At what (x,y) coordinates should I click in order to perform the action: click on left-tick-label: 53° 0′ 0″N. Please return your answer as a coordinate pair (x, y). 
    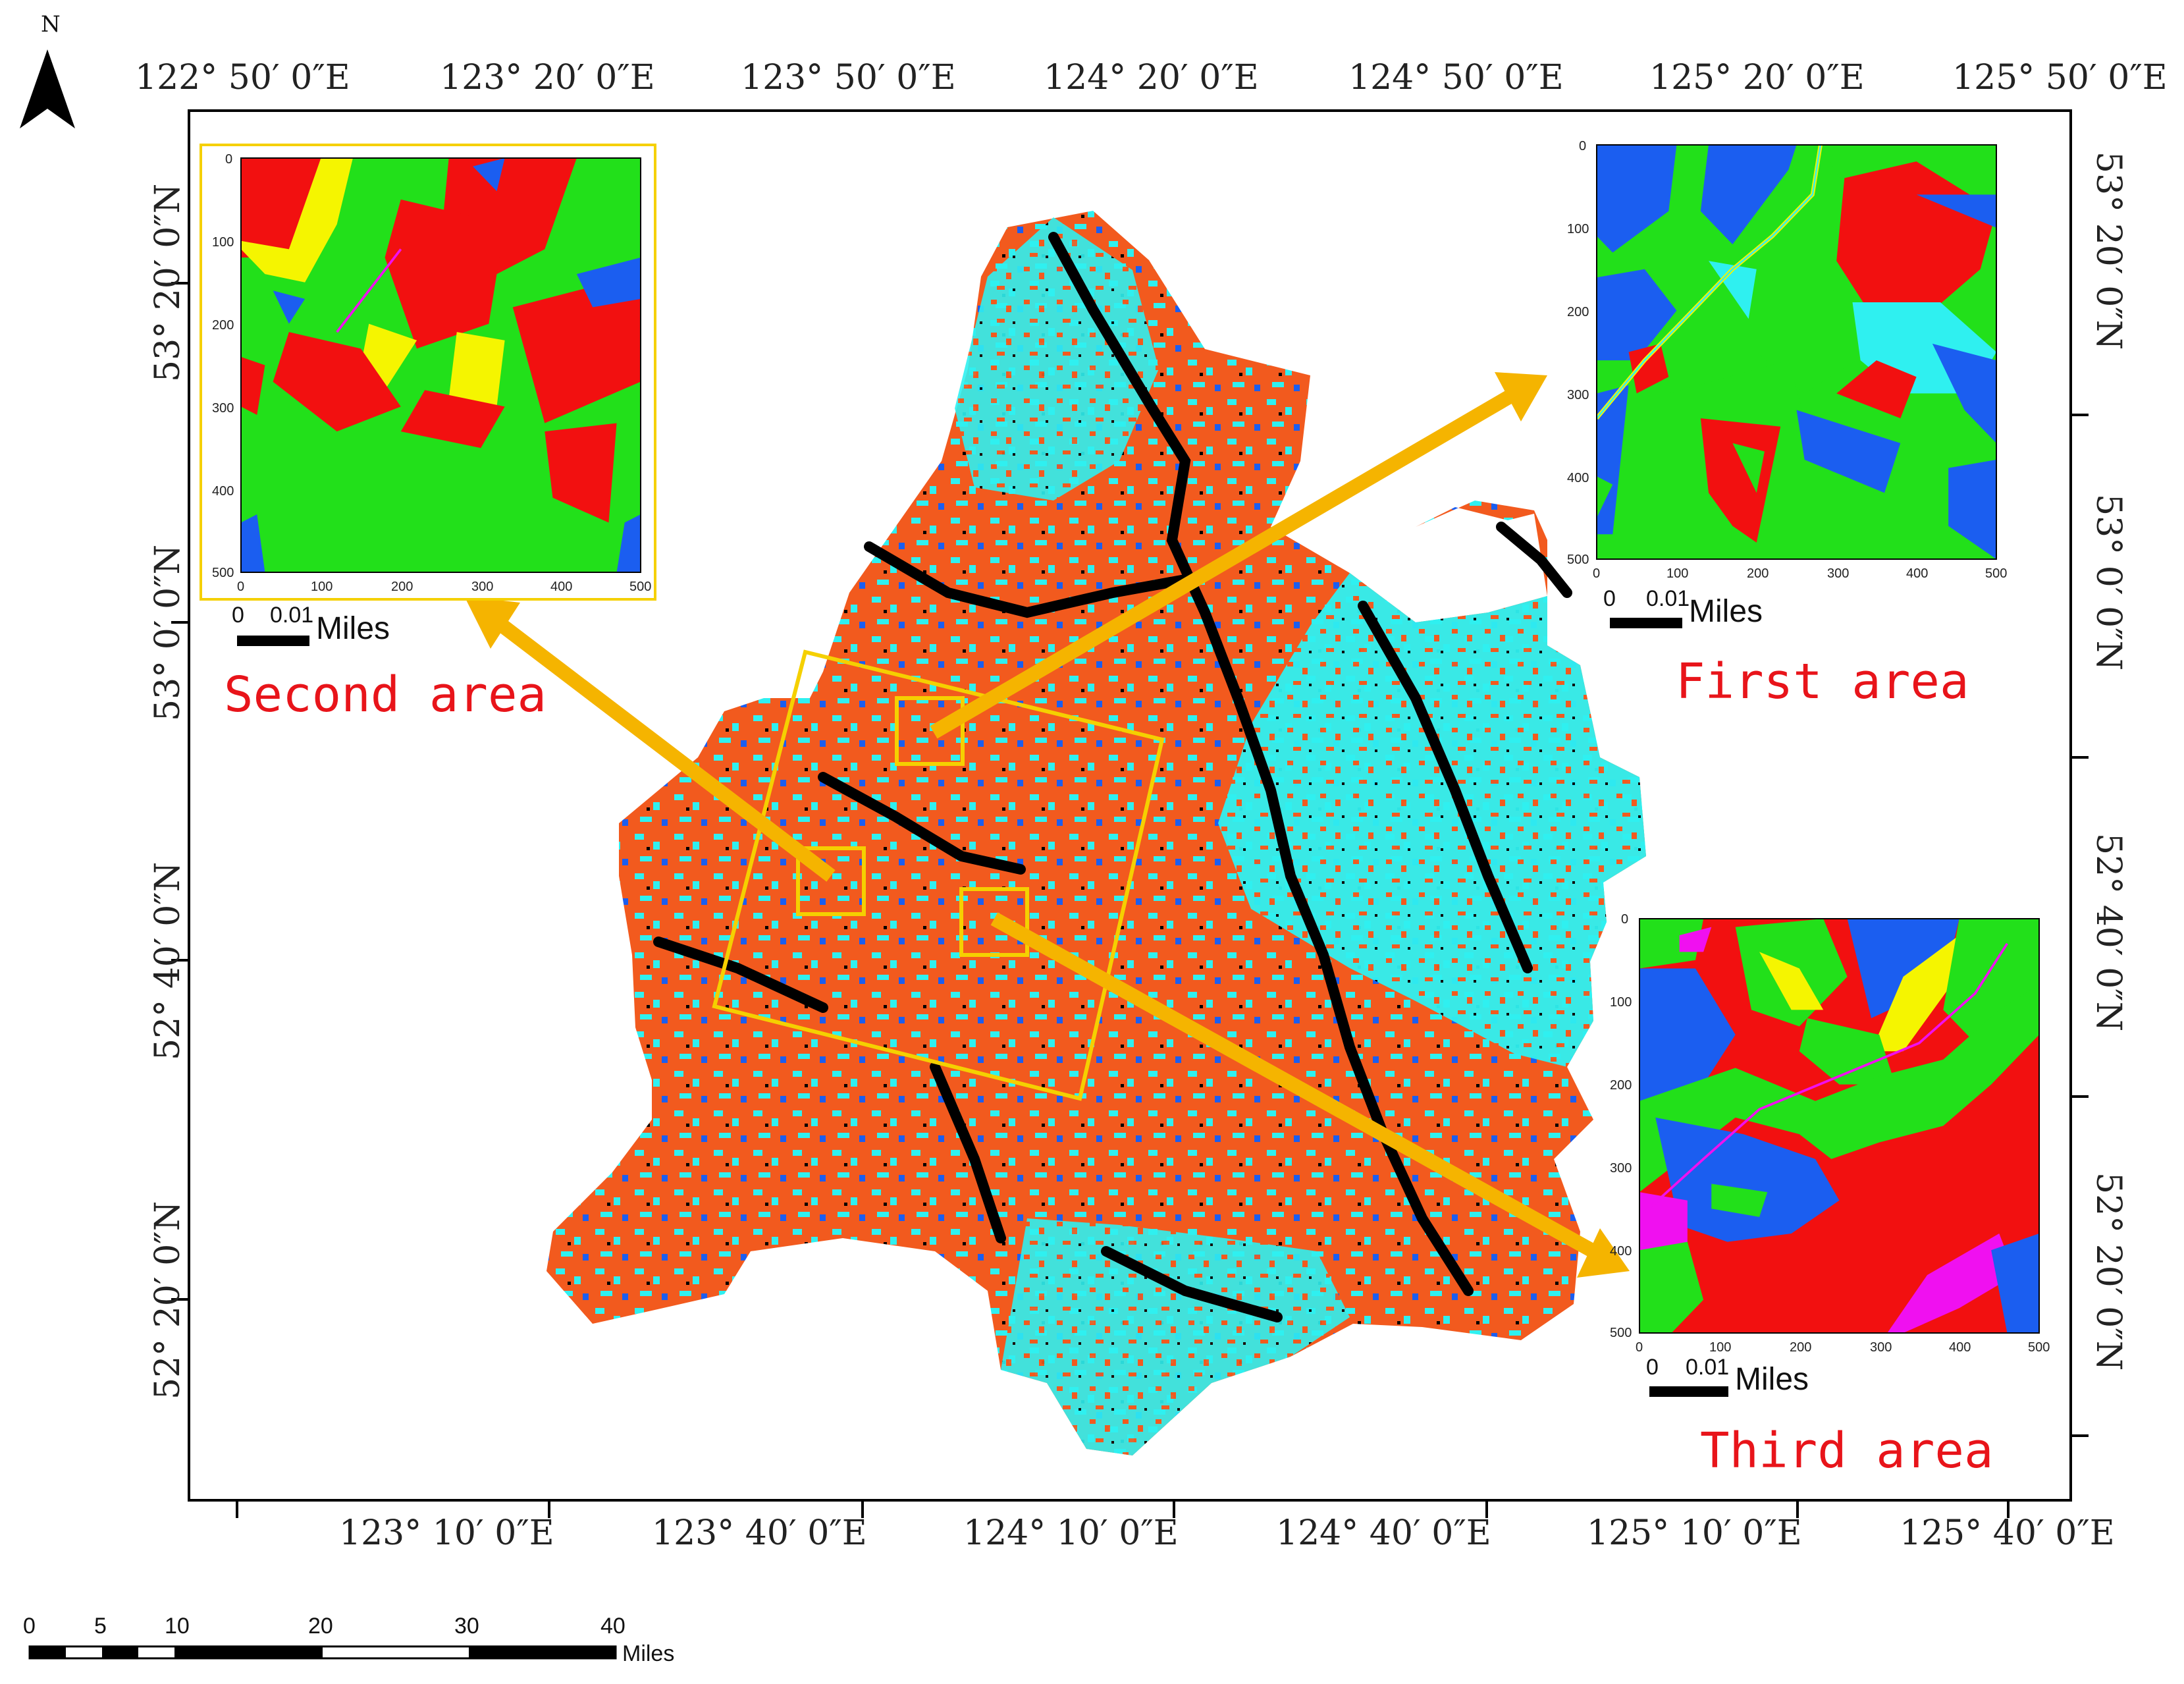
    Looking at the image, I should click on (168, 633).